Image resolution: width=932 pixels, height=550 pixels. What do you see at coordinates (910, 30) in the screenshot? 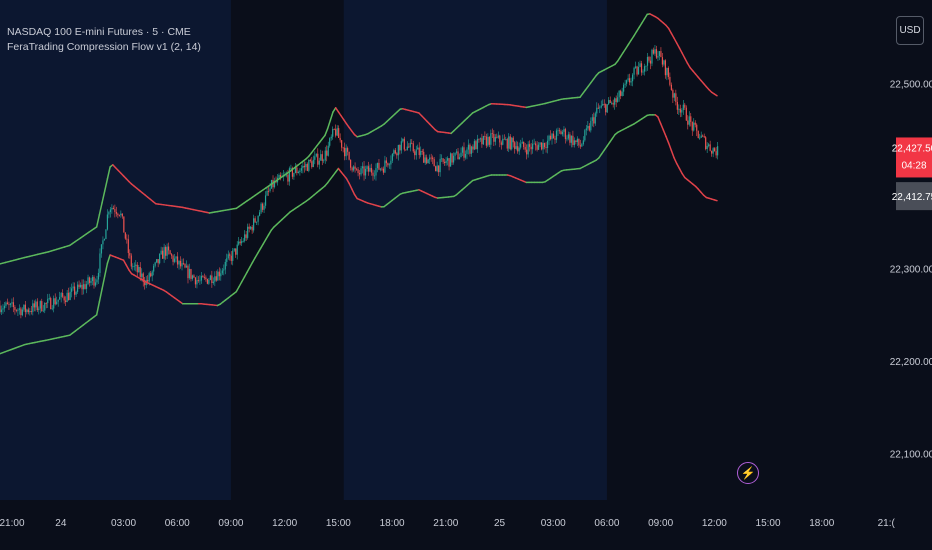
I see `currency-button: USD` at bounding box center [910, 30].